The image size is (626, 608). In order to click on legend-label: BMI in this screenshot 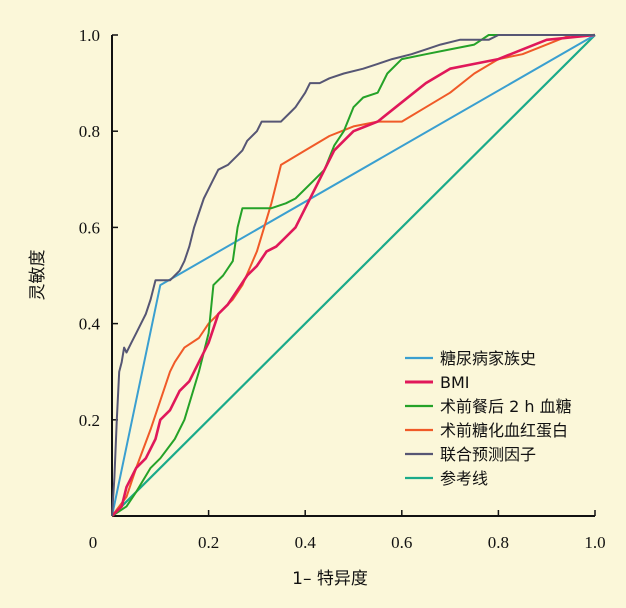, I will do `click(455, 382)`.